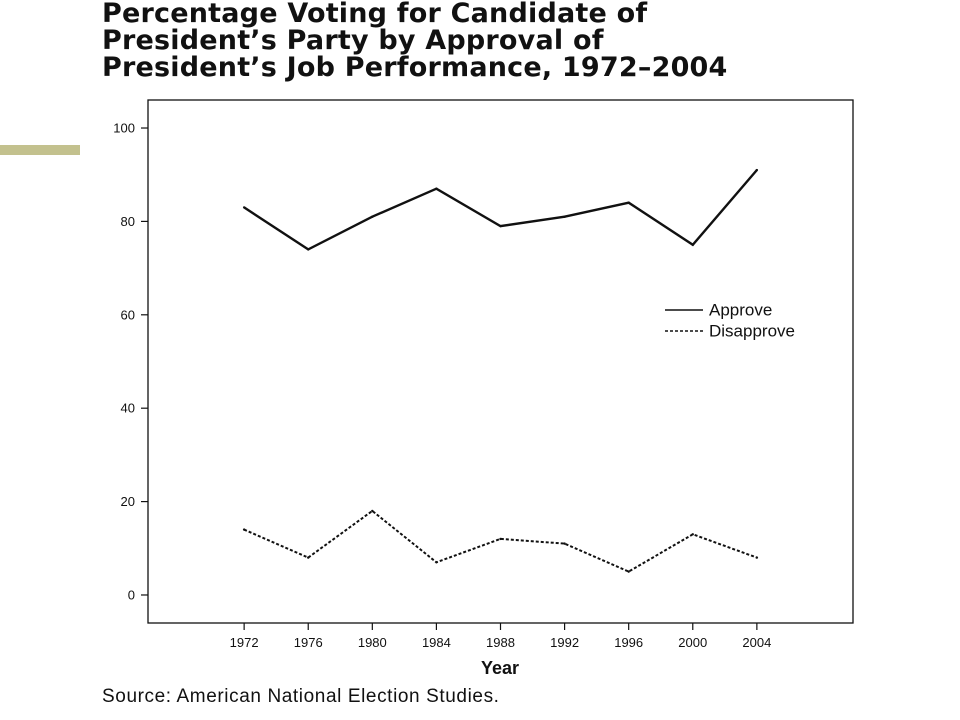 The image size is (960, 720). Describe the element at coordinates (500, 210) in the screenshot. I see `series-line-approve` at that location.